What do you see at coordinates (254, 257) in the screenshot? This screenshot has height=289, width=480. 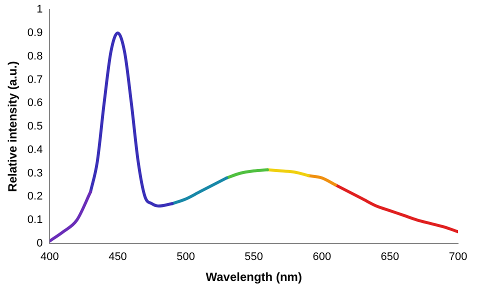 I see `x-tick-label: 550` at bounding box center [254, 257].